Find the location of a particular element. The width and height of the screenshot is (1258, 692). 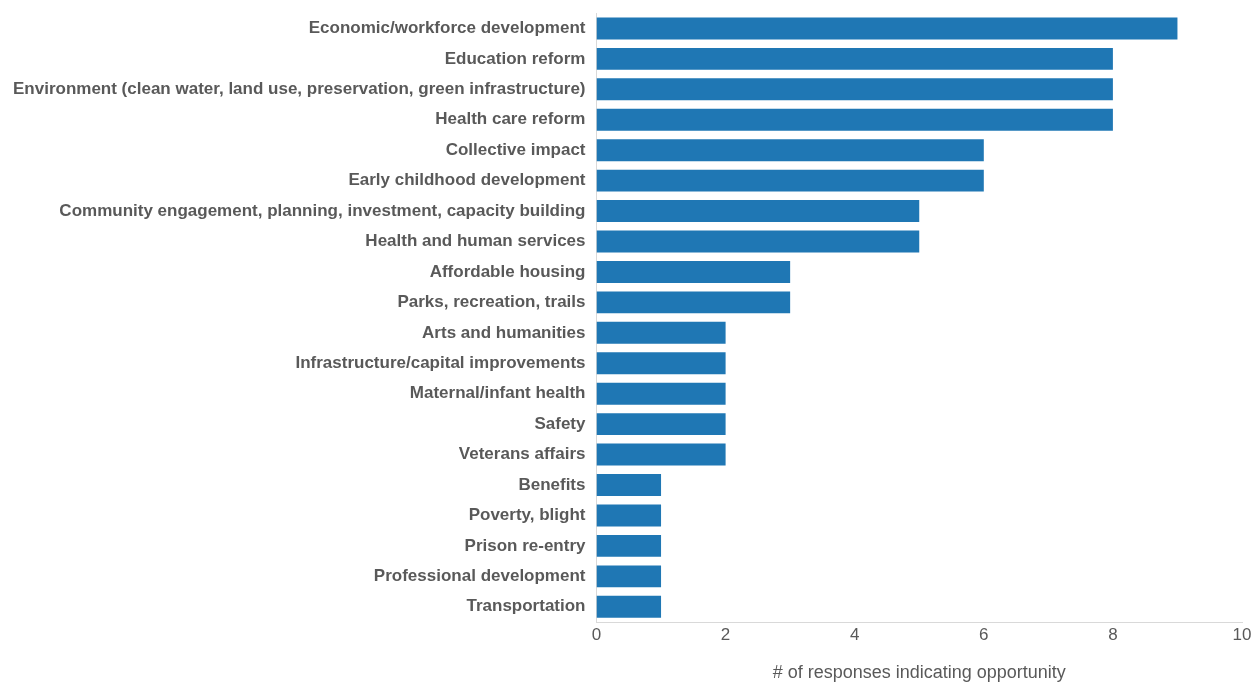

y-tick-label: Environment (clean water, land use, preservation, green infrastructure) is located at coordinates (299, 88).